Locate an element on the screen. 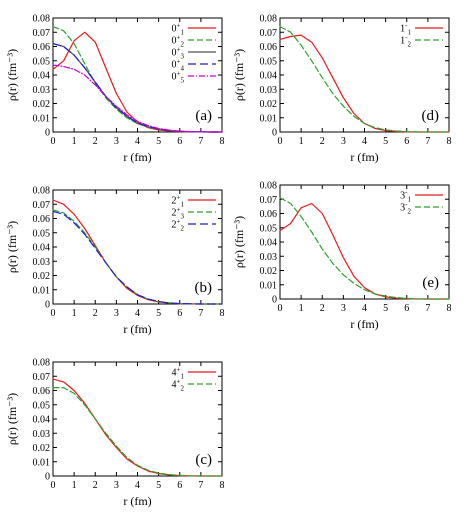 This screenshot has height=512, width=469. series-line-4+2 is located at coordinates (137, 432).